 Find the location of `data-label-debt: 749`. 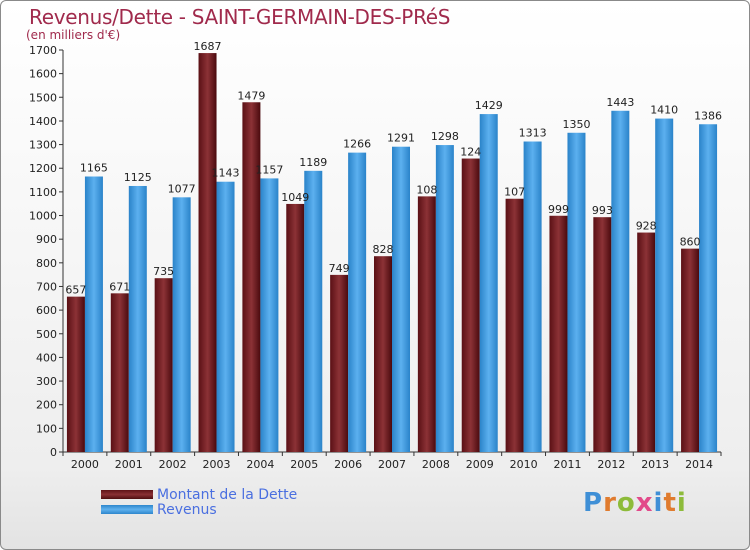

data-label-debt: 749 is located at coordinates (339, 268).